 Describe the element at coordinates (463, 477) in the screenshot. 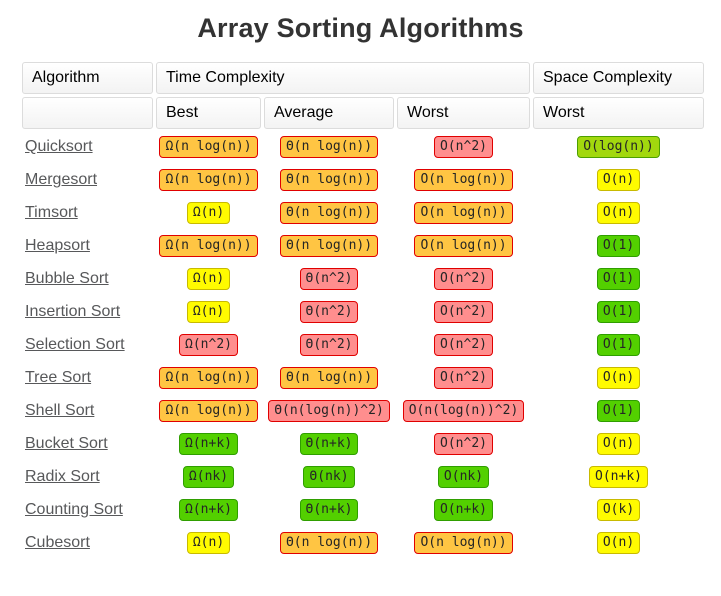

I see `complexity-badge: O(nk)` at that location.